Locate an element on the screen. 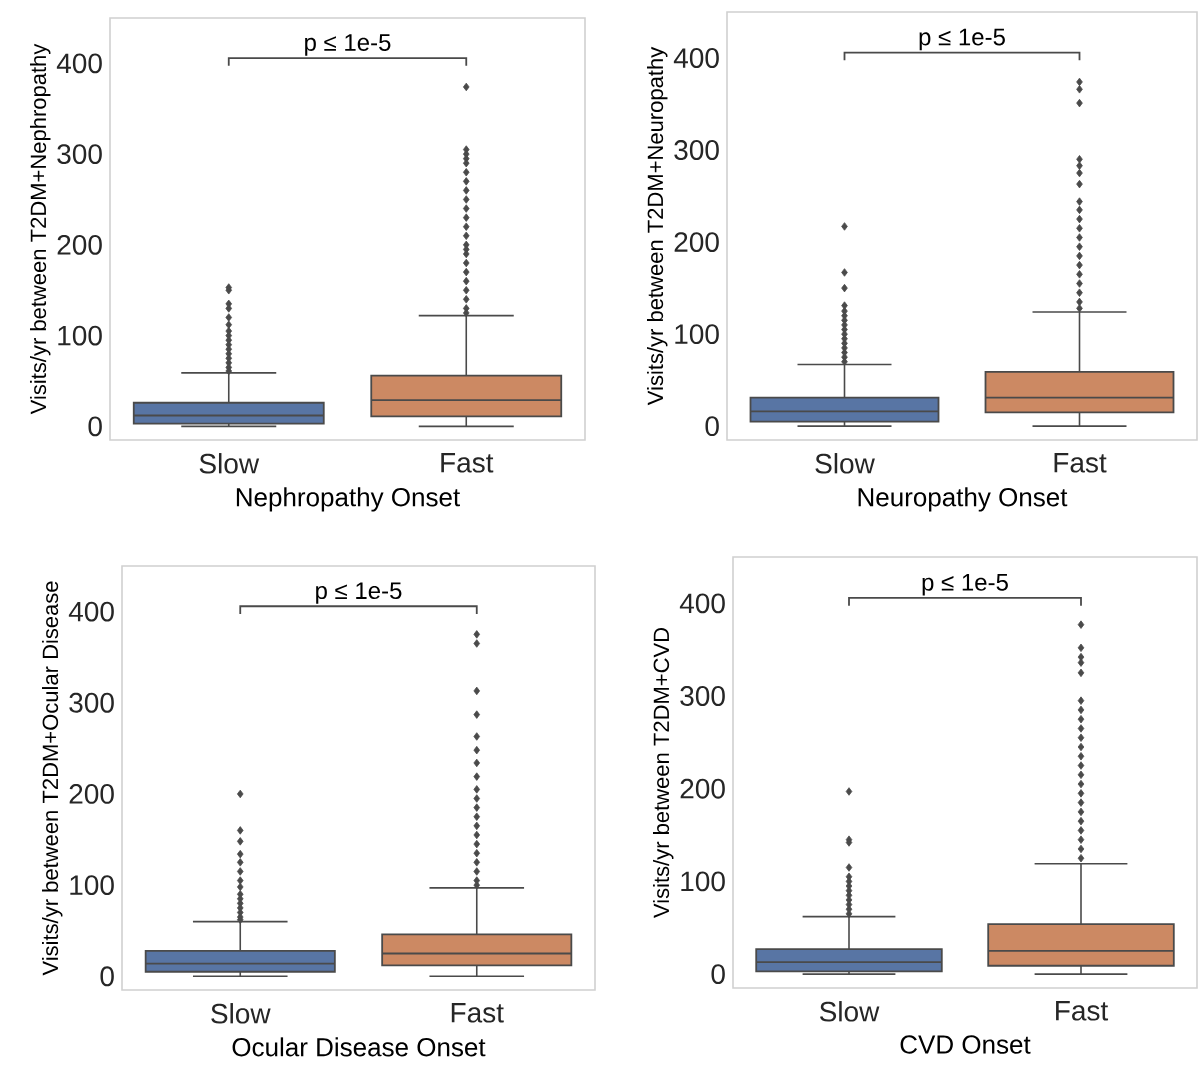 Image resolution: width=1200 pixels, height=1075 pixels. x-axis-title: CVD Onset is located at coordinates (965, 1044).